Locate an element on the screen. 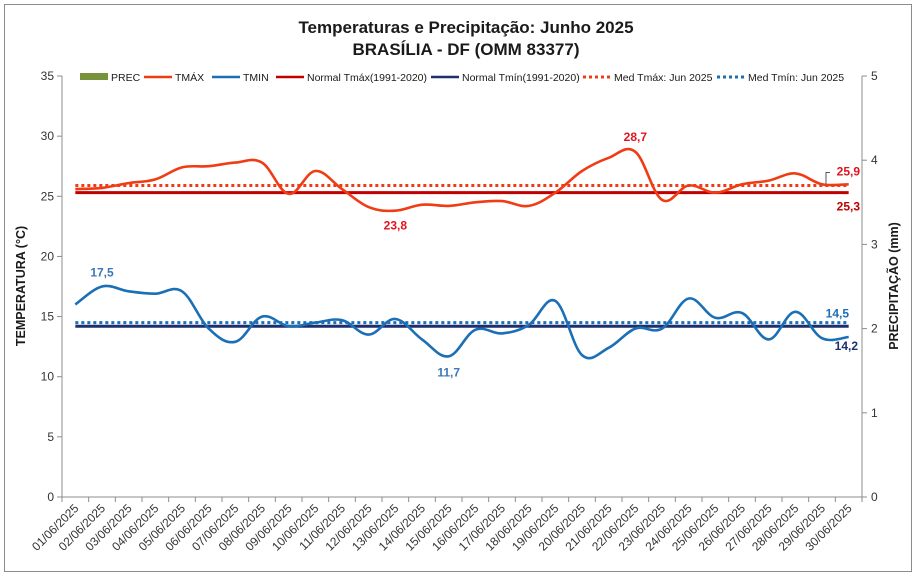 This screenshot has width=918, height=578. y2-tick-label: 5 is located at coordinates (874, 76).